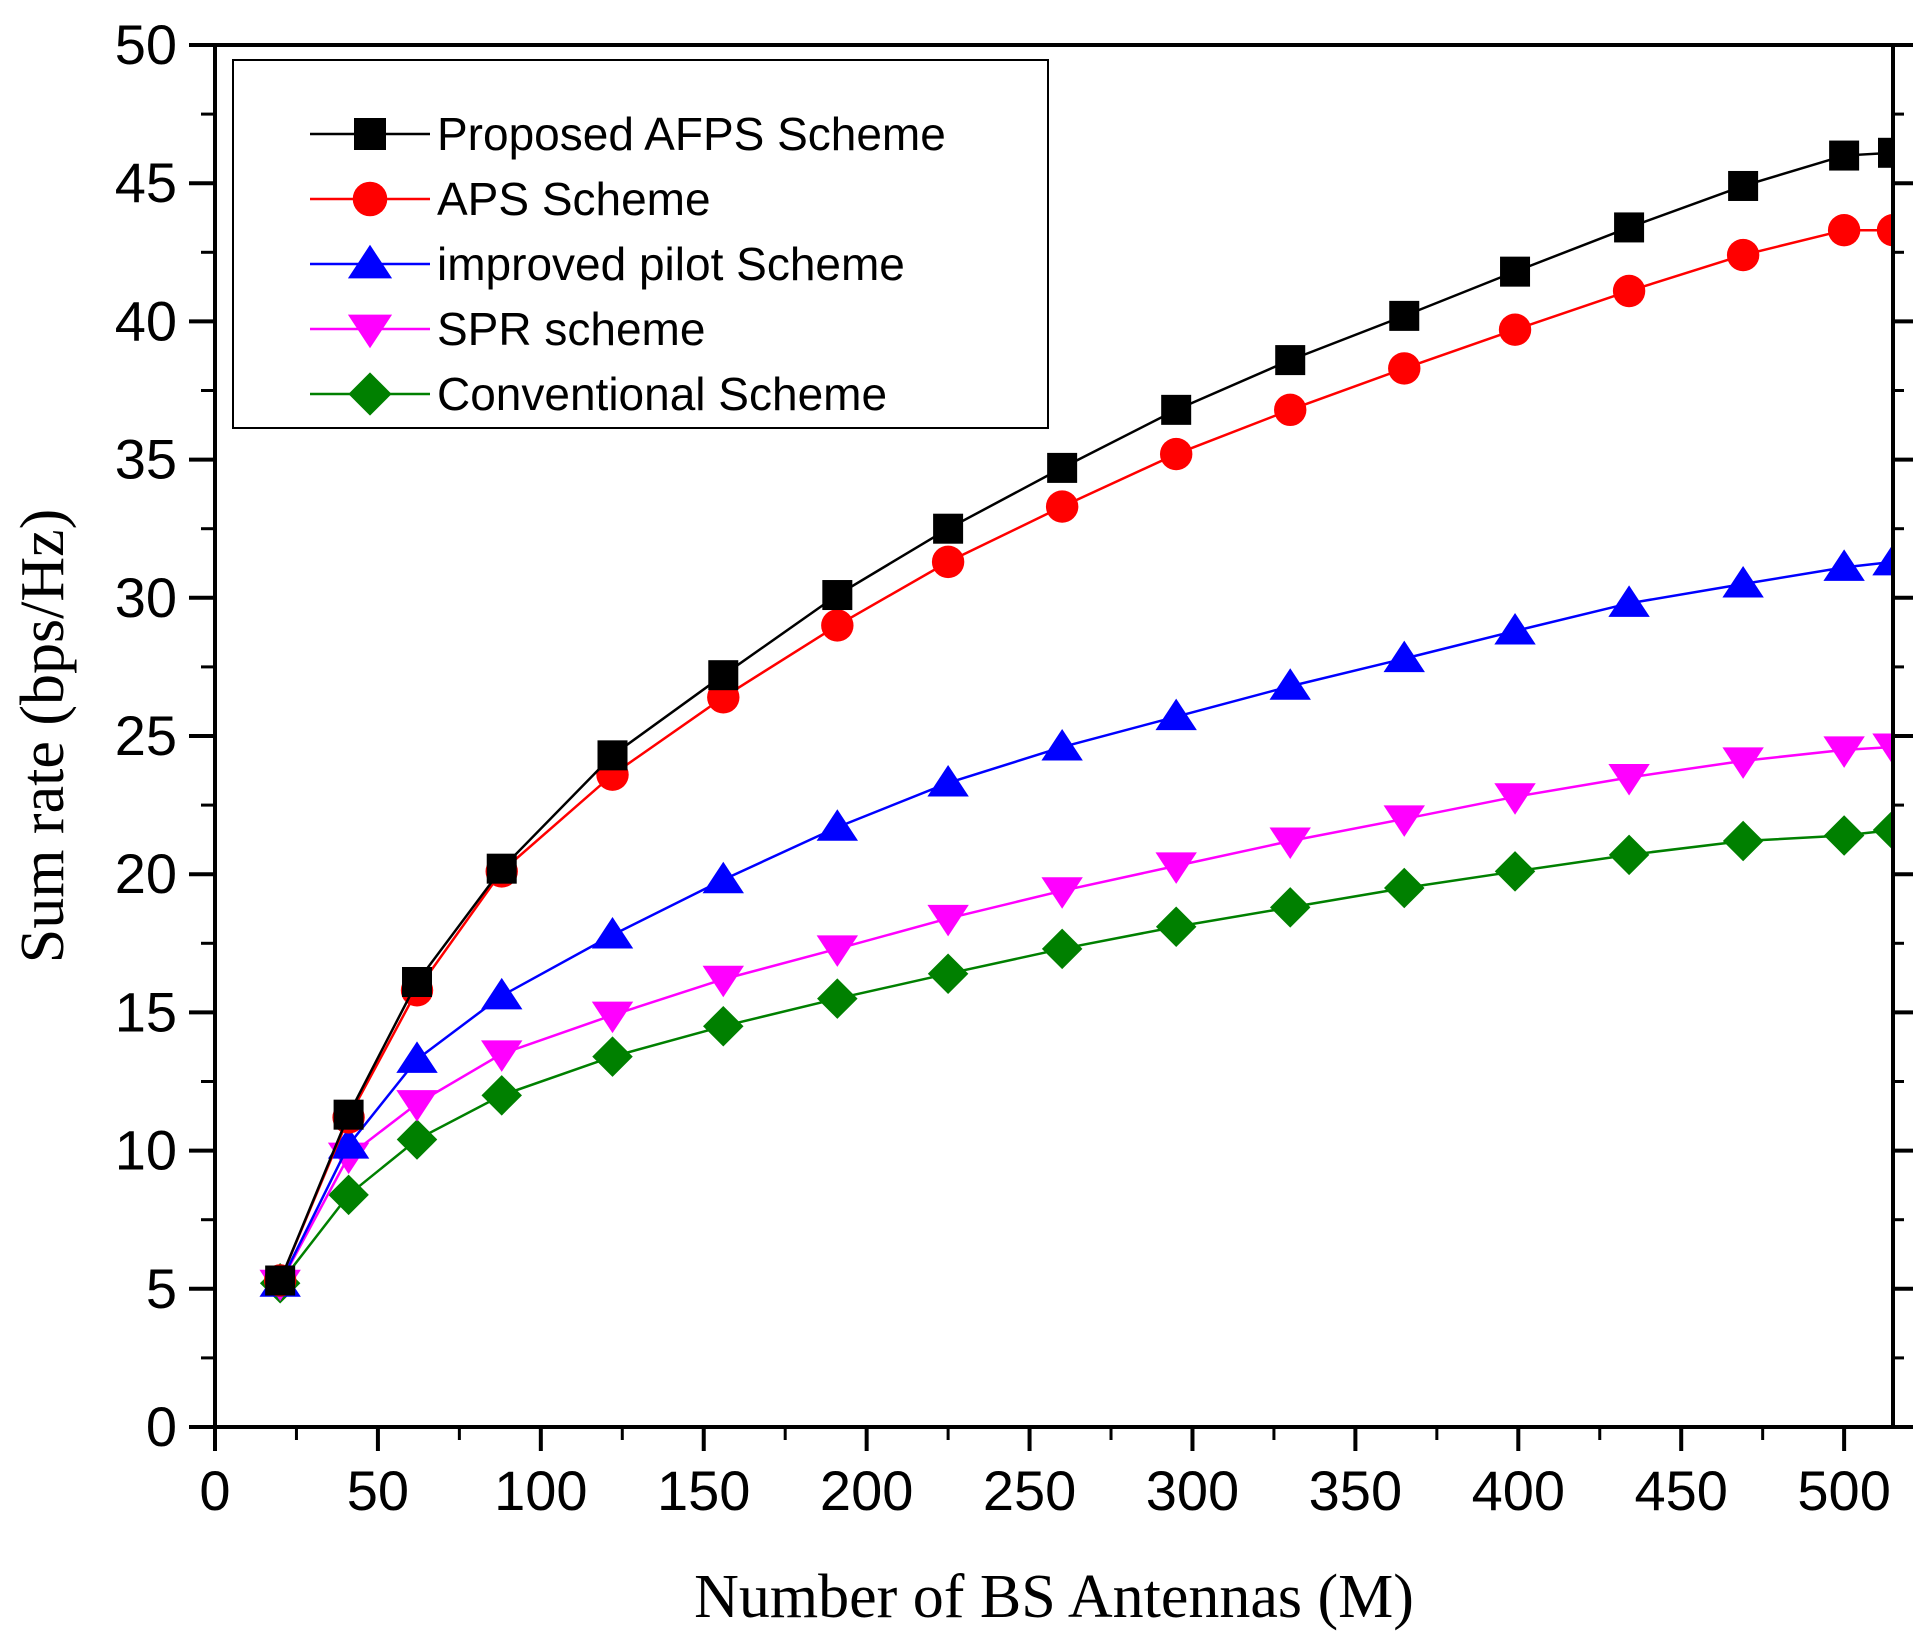 Image resolution: width=1913 pixels, height=1647 pixels. Describe the element at coordinates (43, 736) in the screenshot. I see `y-axis-title: Sum rate (bps/Hz)` at that location.